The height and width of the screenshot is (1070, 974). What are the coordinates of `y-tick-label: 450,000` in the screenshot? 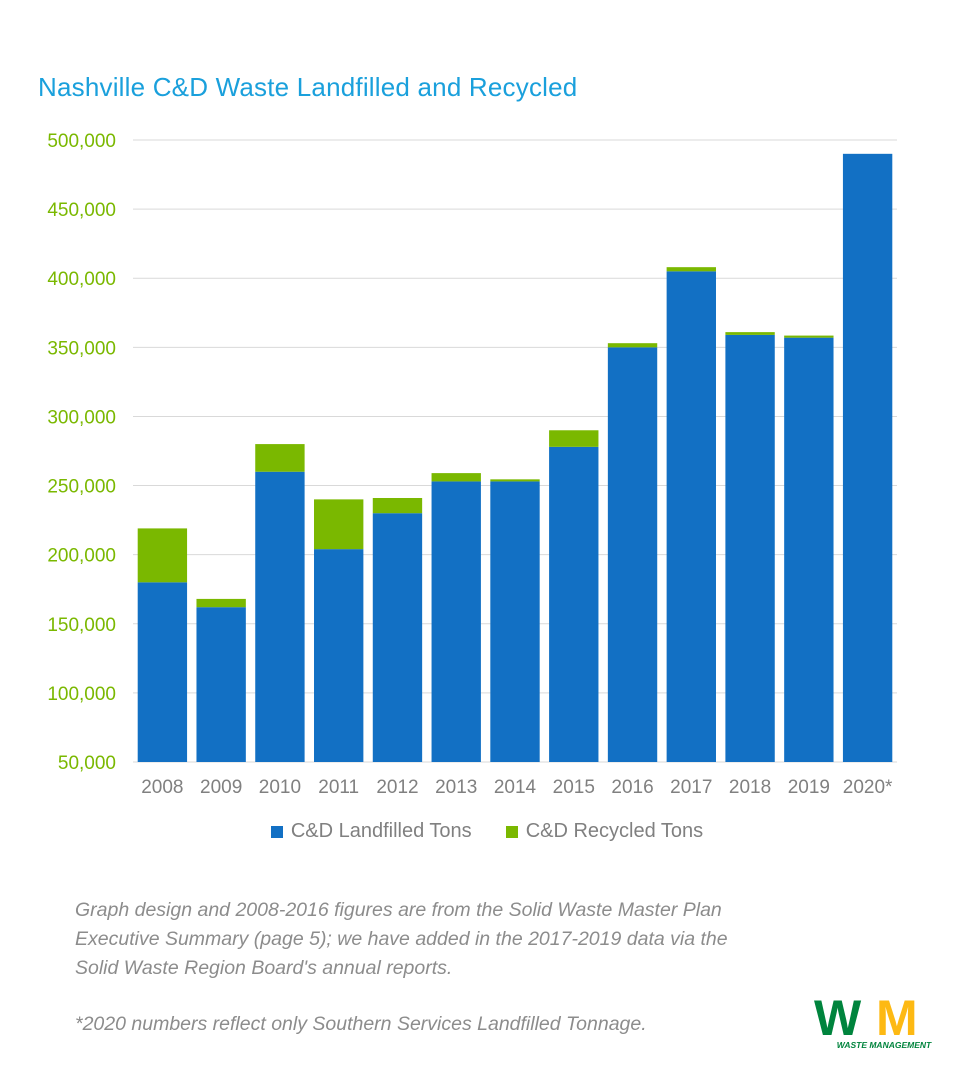 It's located at (81, 210).